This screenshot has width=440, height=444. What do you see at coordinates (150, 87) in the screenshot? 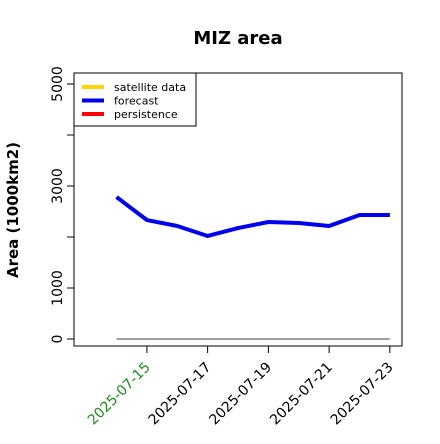
I see `legend-label: satellite data` at bounding box center [150, 87].